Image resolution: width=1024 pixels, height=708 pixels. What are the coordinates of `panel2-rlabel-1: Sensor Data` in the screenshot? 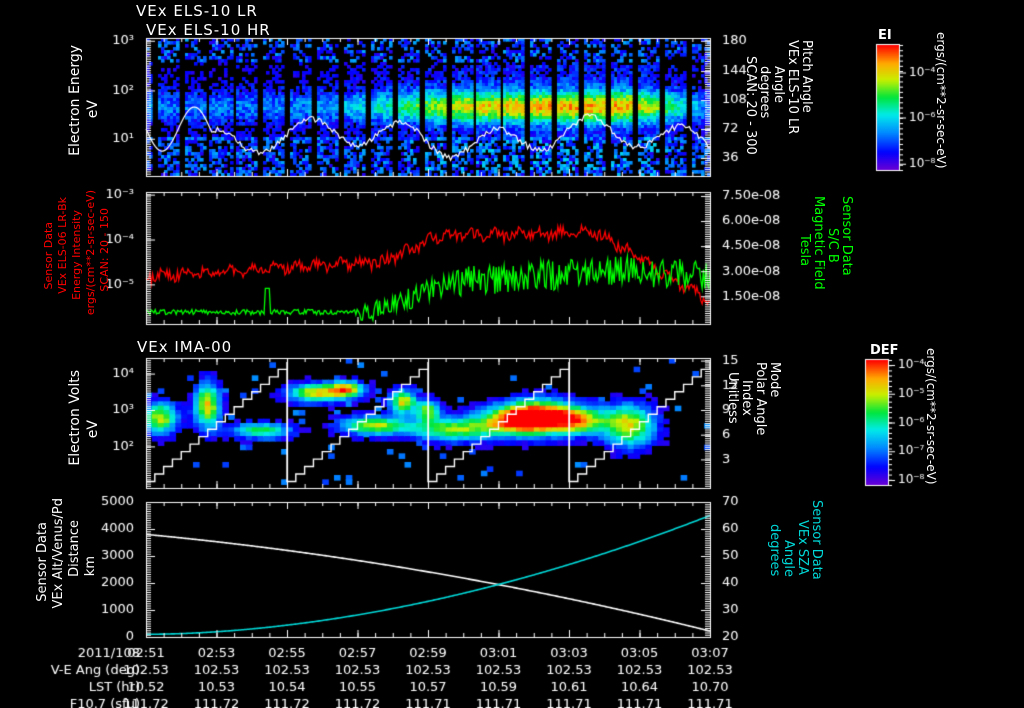 It's located at (846, 236).